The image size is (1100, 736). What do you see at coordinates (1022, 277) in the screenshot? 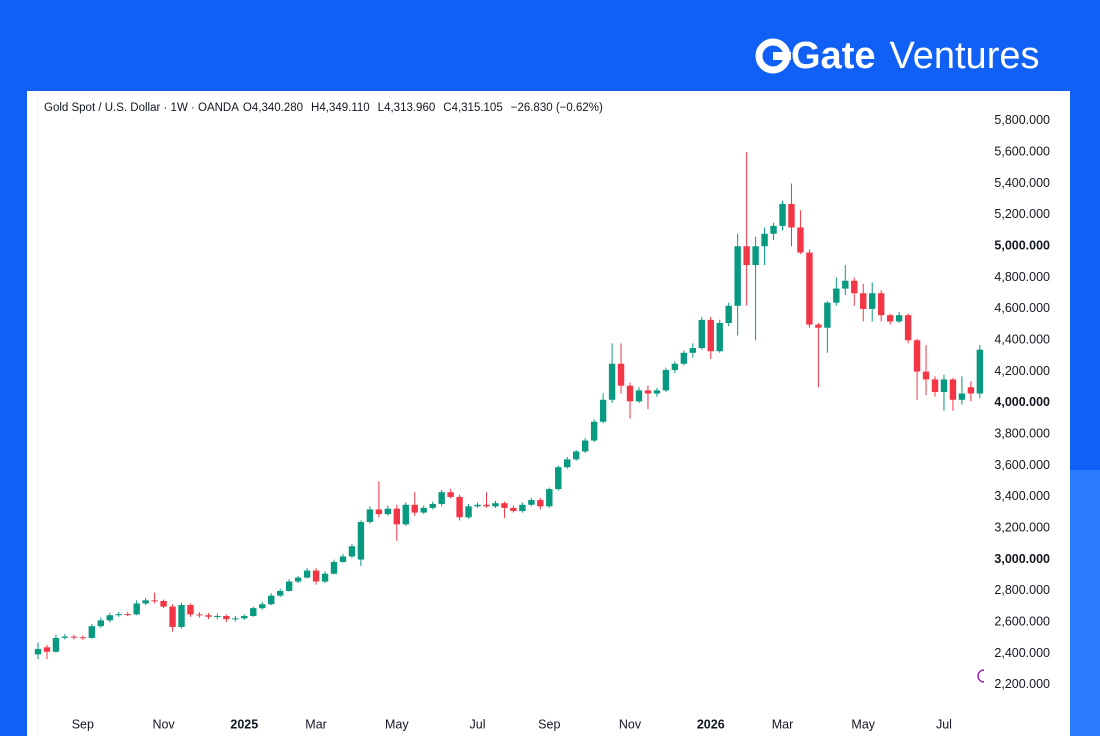
I see `y-tick-label: 4,800.000` at bounding box center [1022, 277].